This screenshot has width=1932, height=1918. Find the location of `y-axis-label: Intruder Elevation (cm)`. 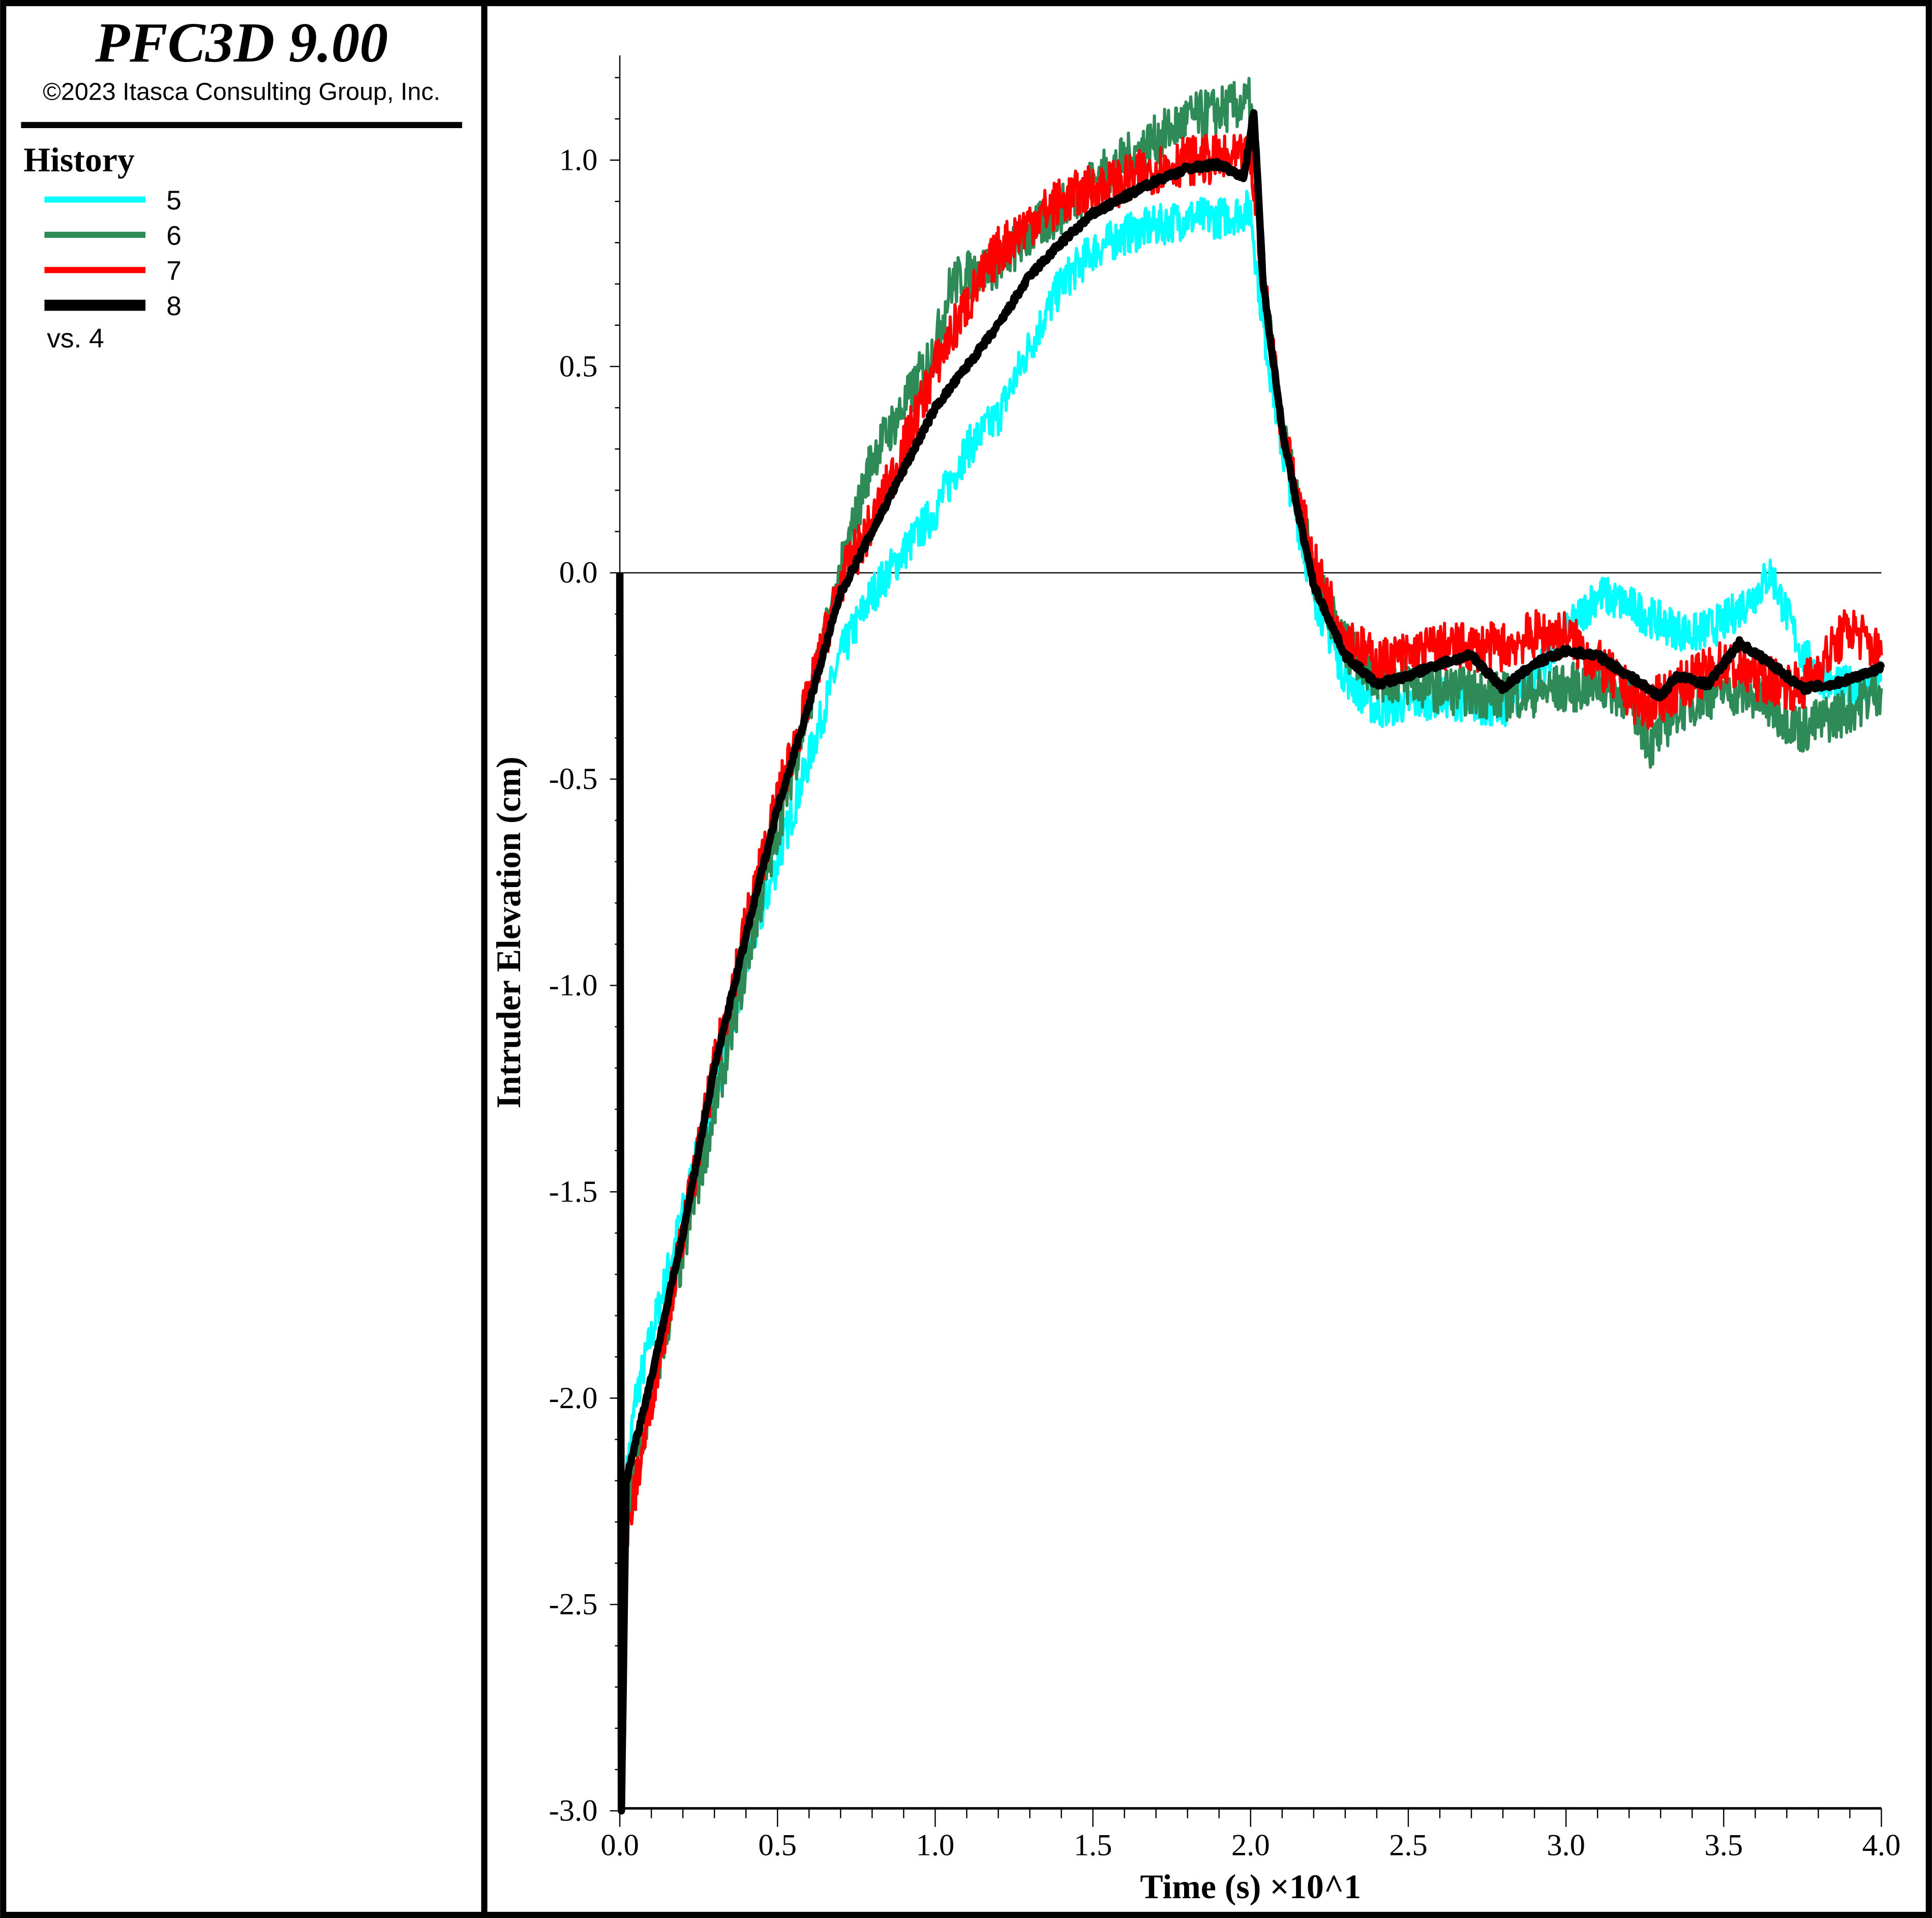

y-axis-label: Intruder Elevation (cm) is located at coordinates (509, 932).